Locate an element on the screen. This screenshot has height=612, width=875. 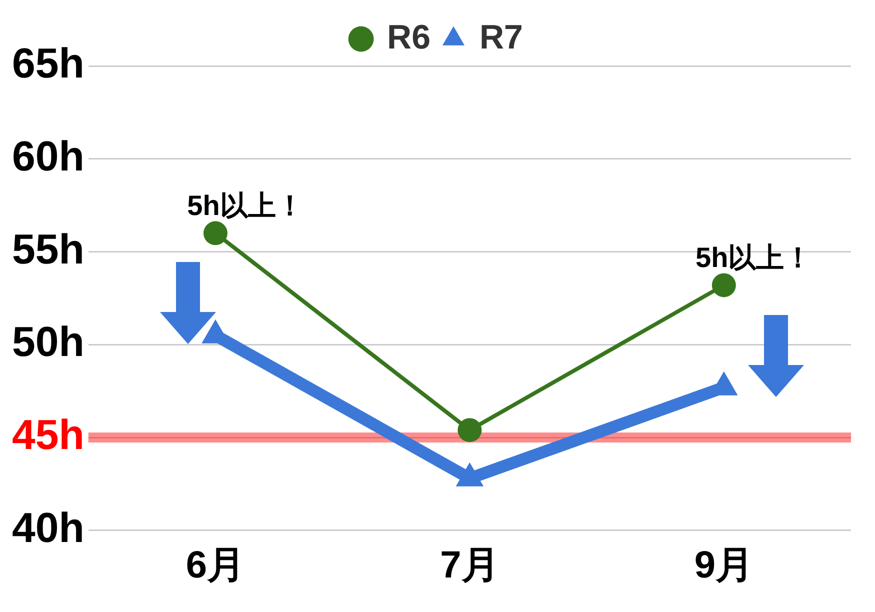
x-tick-label: 6月 is located at coordinates (216, 565).